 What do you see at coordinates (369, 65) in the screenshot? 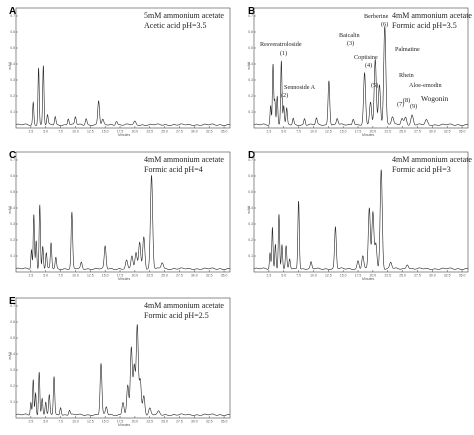
I see `peak-number-4: (4)` at bounding box center [369, 65].